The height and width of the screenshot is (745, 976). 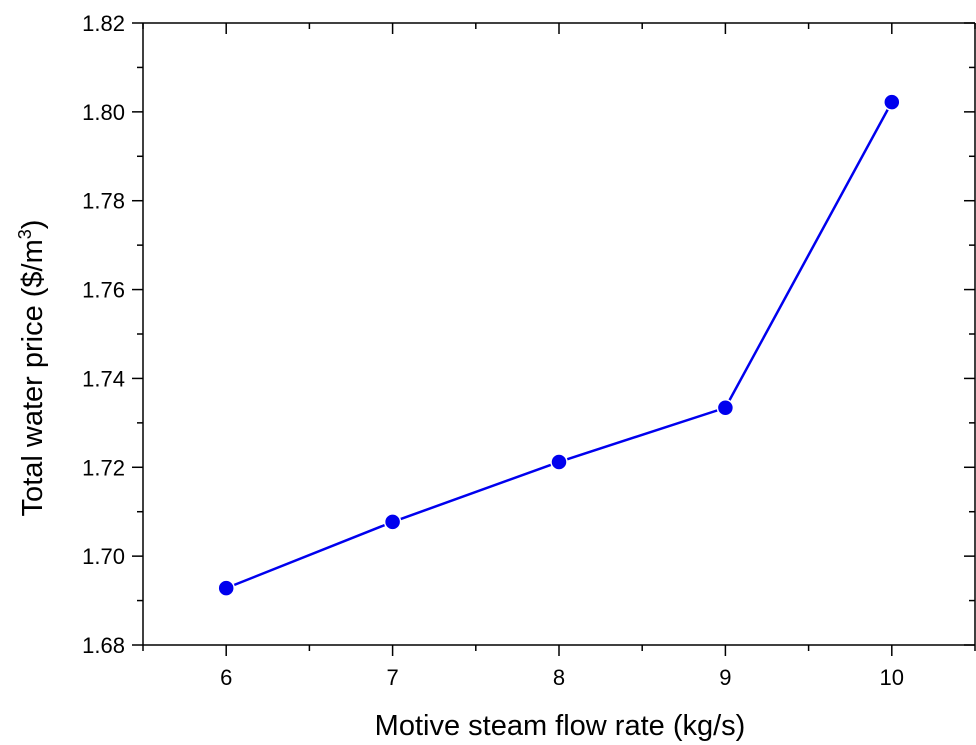 I want to click on y-axis-title-superscript: 3, so click(x=25, y=234).